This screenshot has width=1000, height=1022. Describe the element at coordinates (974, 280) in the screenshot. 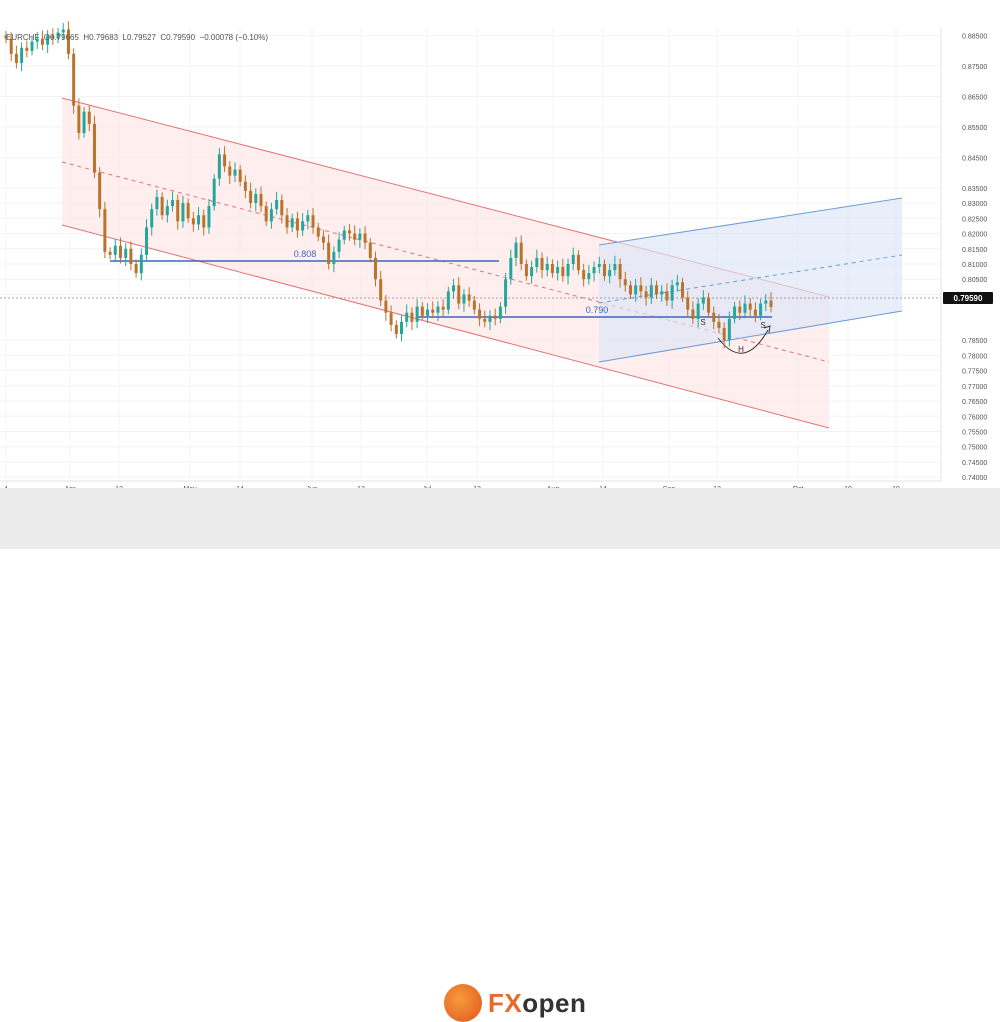

I see `y-tick-label: 0.80500` at that location.